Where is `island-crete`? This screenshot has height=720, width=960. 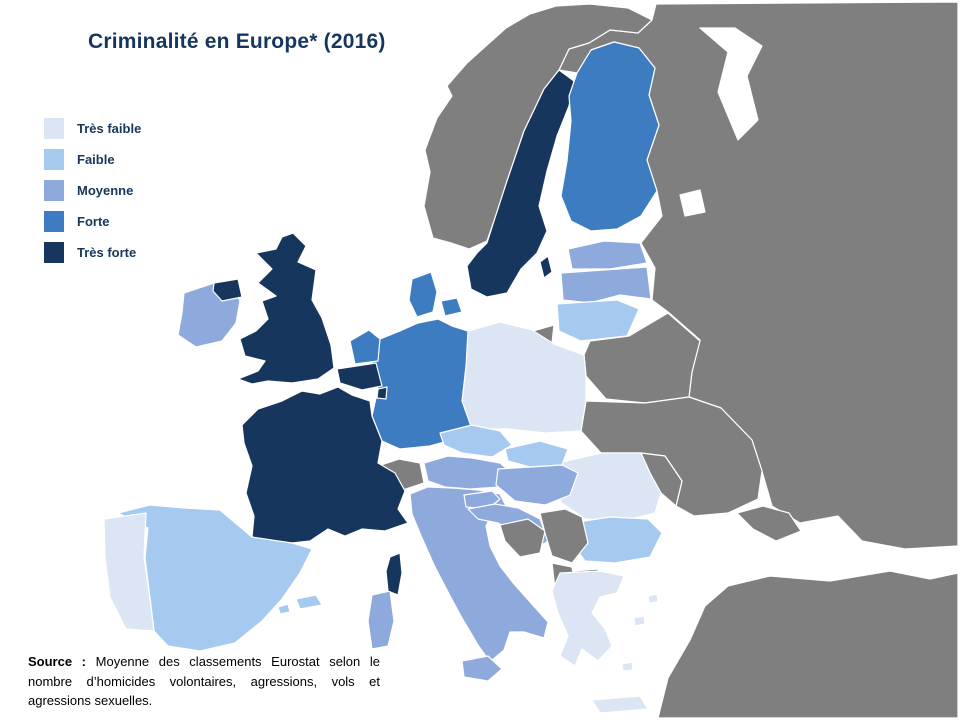 island-crete is located at coordinates (620, 704).